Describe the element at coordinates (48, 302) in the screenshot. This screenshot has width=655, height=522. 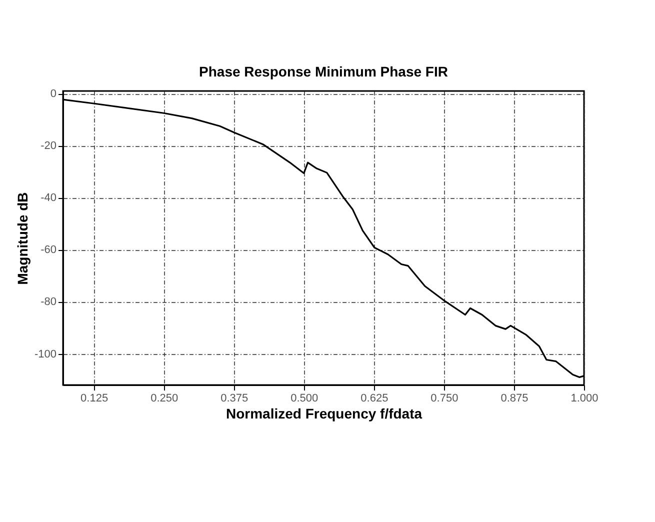
I see `y-tick-label: -80` at that location.